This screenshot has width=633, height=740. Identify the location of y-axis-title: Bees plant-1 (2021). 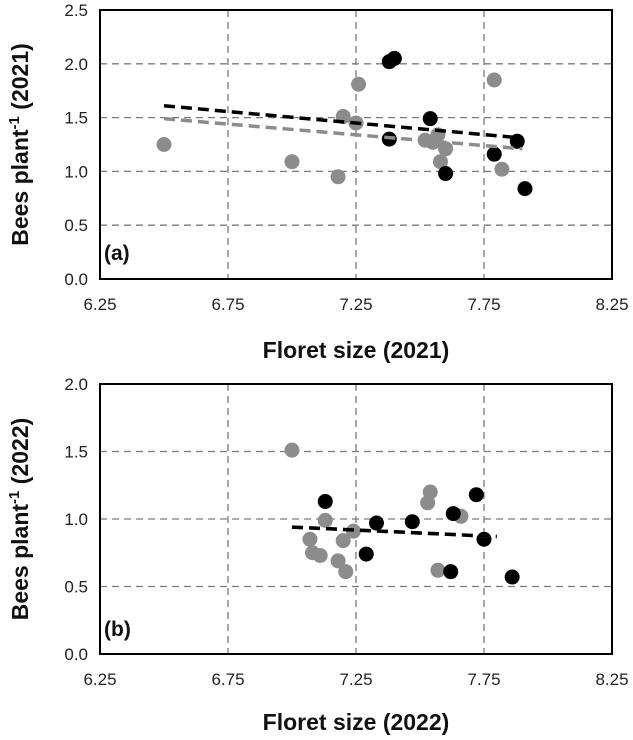
(19, 144).